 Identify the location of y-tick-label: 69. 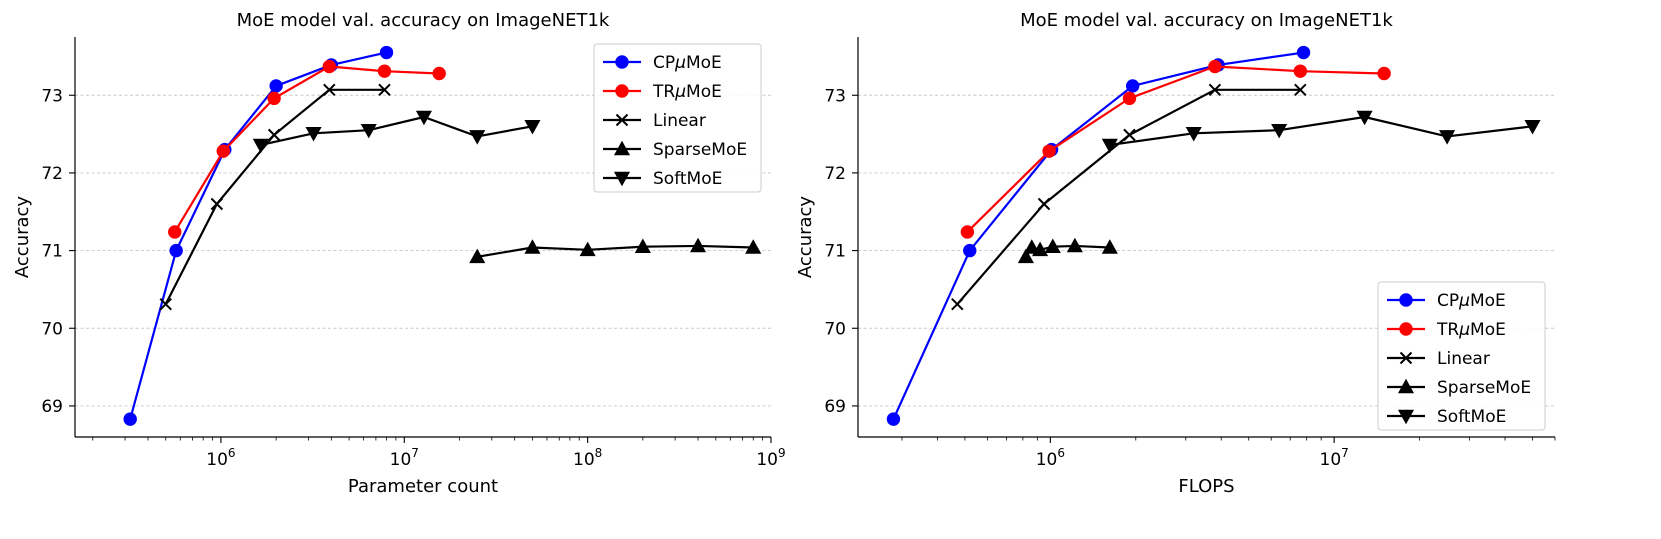
(835, 407).